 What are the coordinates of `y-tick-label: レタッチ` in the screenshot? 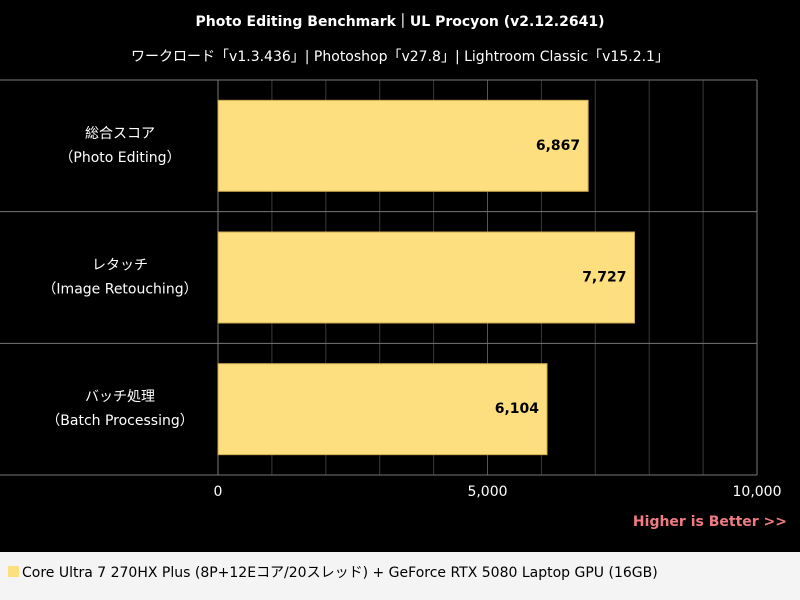 It's located at (120, 266).